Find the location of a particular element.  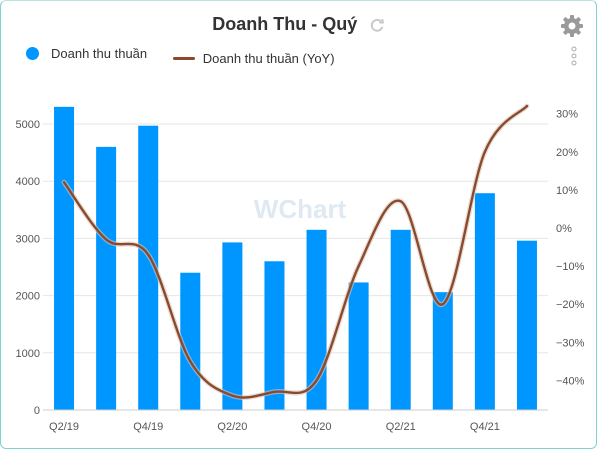

refresh-icon is located at coordinates (377, 25).